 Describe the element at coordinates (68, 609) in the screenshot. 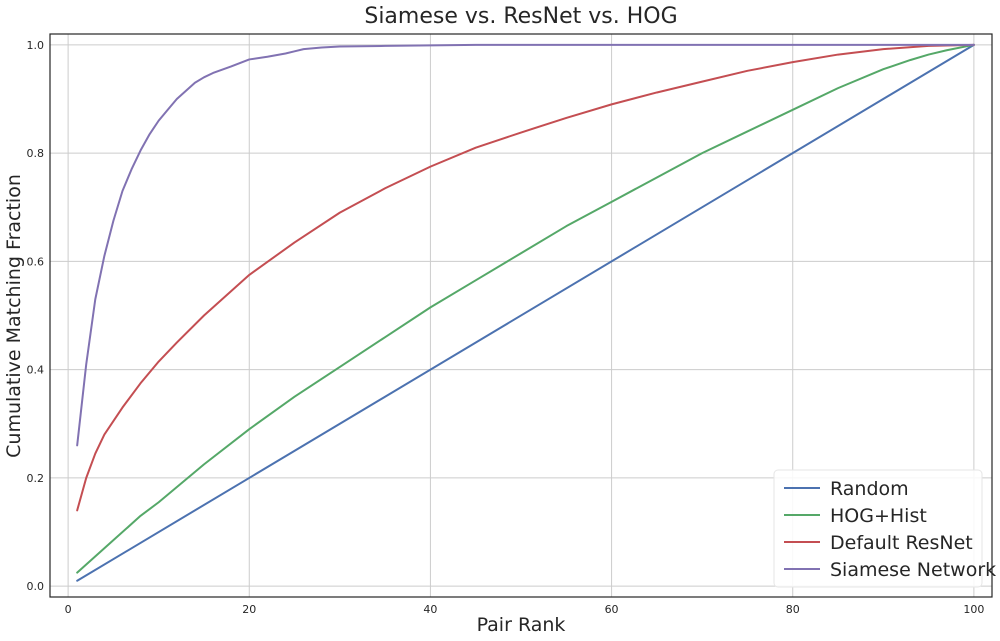

I see `x-tick-label: 0` at that location.